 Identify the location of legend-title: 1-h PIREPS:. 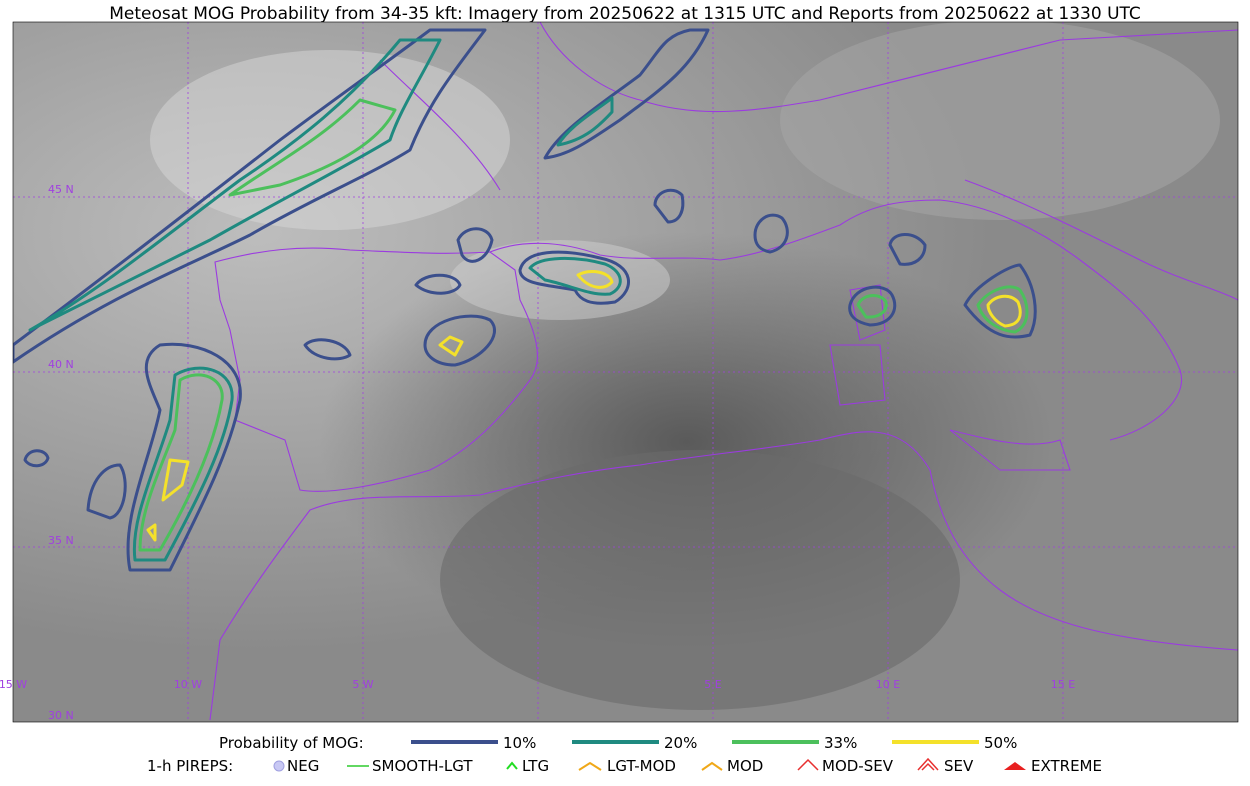
(190, 766).